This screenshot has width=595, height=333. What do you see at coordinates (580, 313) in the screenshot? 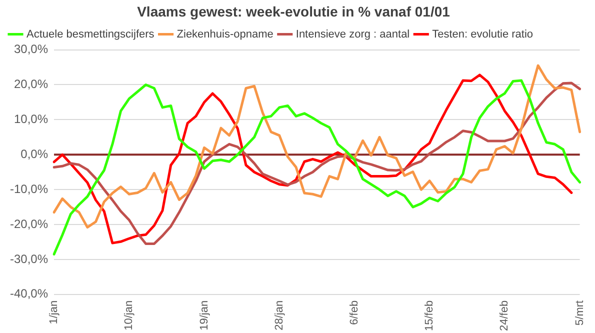
I see `x-tick-label: 5/mrt` at bounding box center [580, 313].